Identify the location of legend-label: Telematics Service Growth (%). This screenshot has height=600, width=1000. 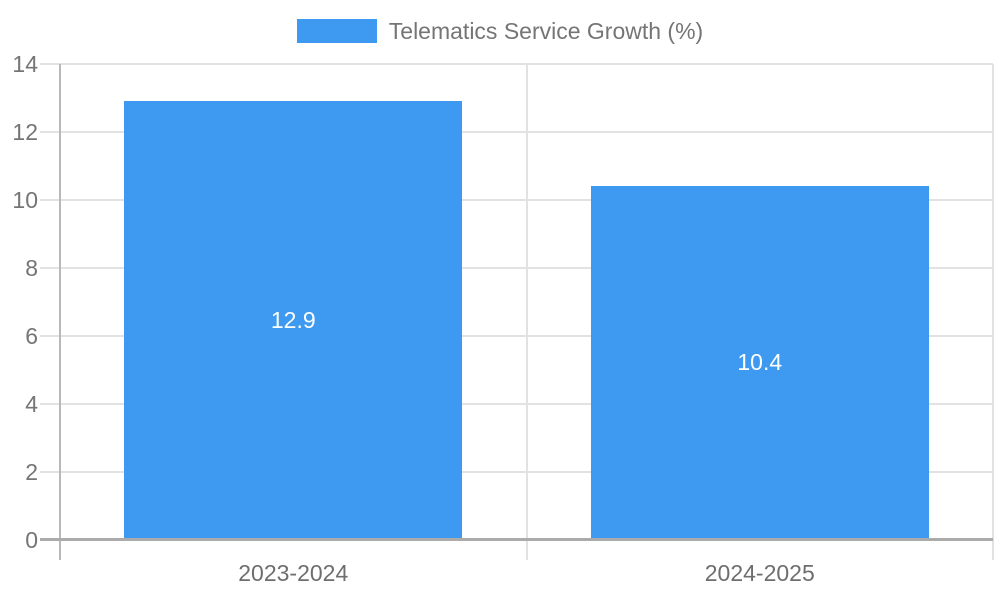
(546, 30).